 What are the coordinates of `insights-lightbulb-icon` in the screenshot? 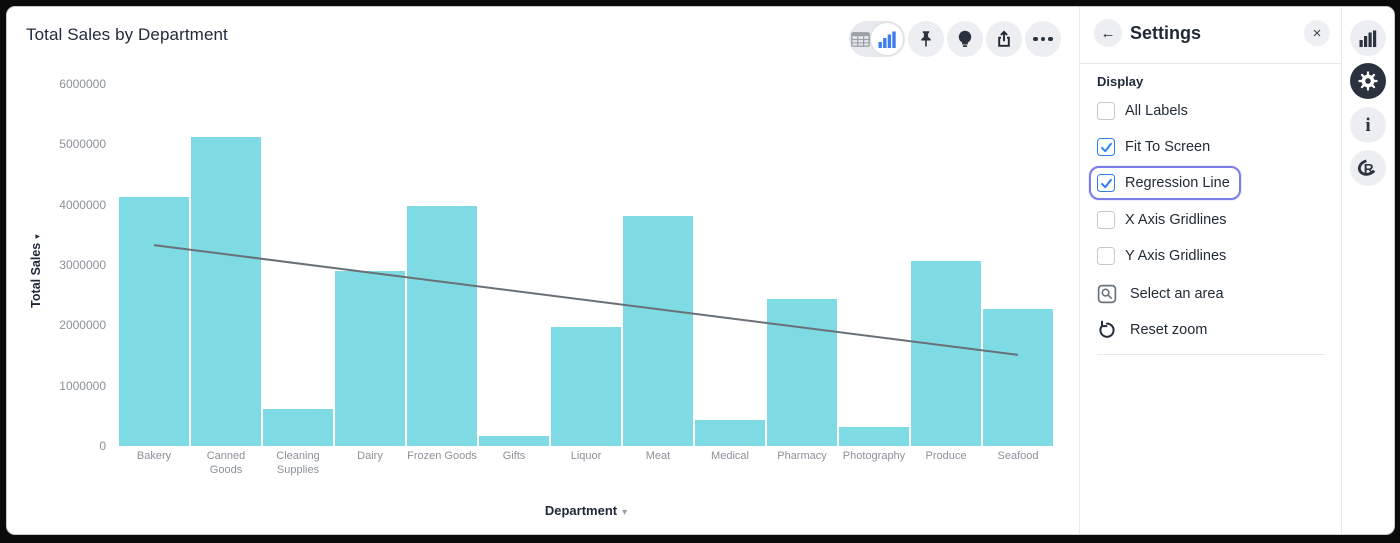 It's located at (965, 38).